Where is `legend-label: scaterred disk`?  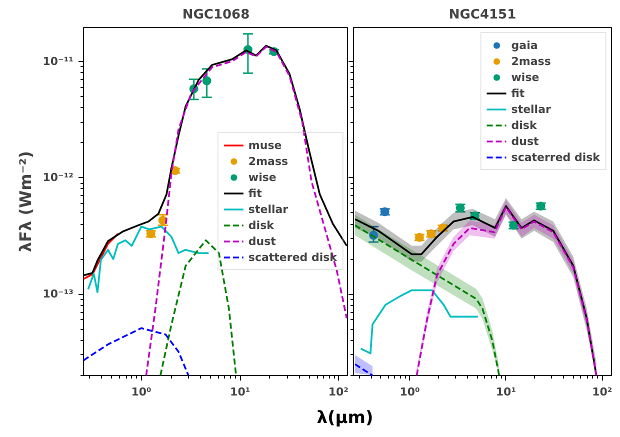
legend-label: scaterred disk is located at coordinates (555, 157).